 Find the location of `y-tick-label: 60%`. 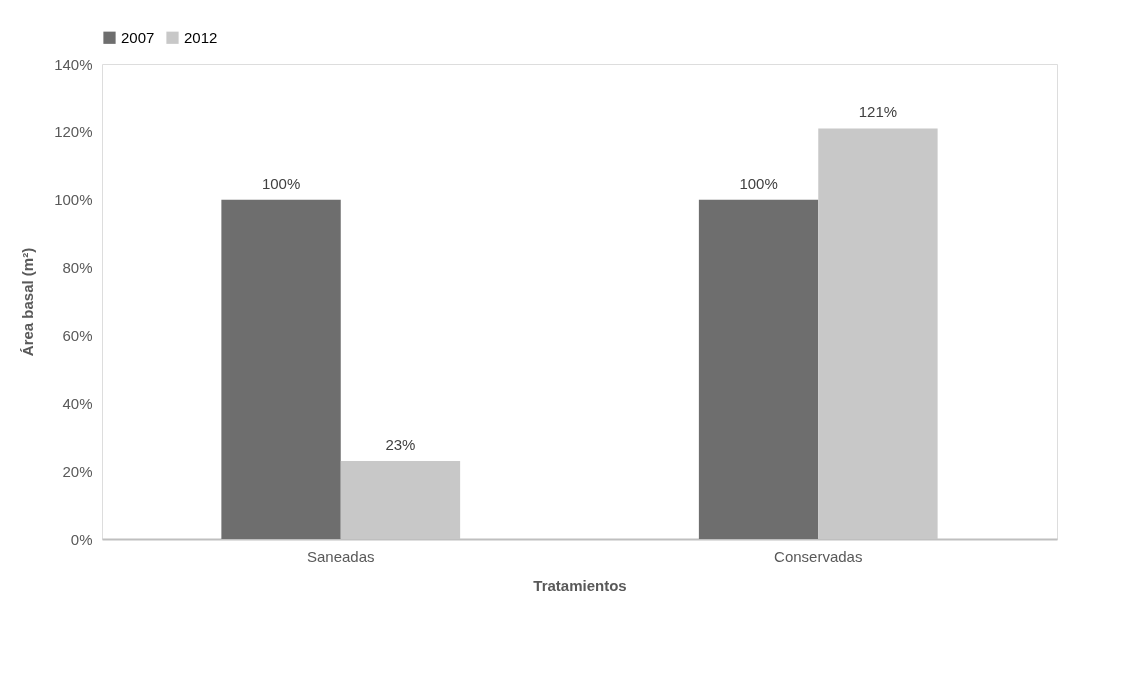

y-tick-label: 60% is located at coordinates (77, 335).